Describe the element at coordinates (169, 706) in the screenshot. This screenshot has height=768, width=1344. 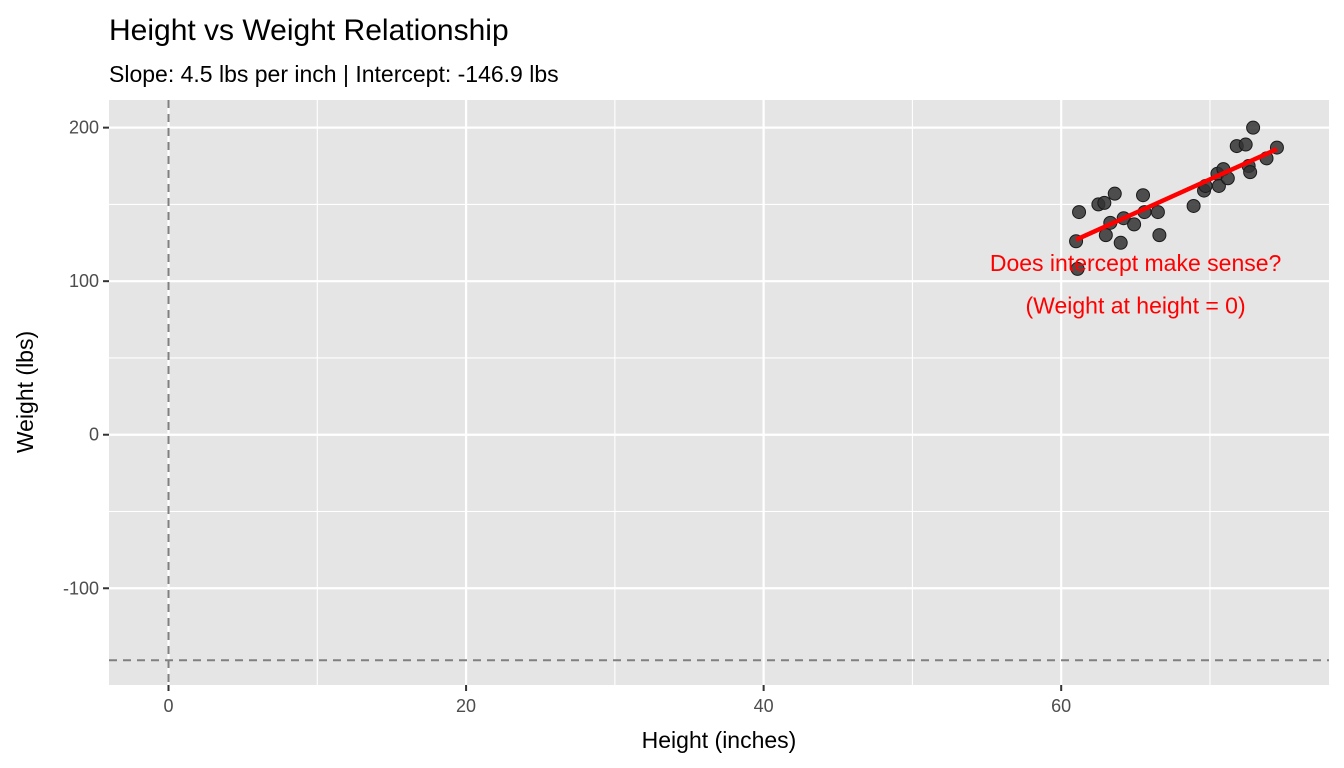
I see `x-tick-label: 0` at that location.